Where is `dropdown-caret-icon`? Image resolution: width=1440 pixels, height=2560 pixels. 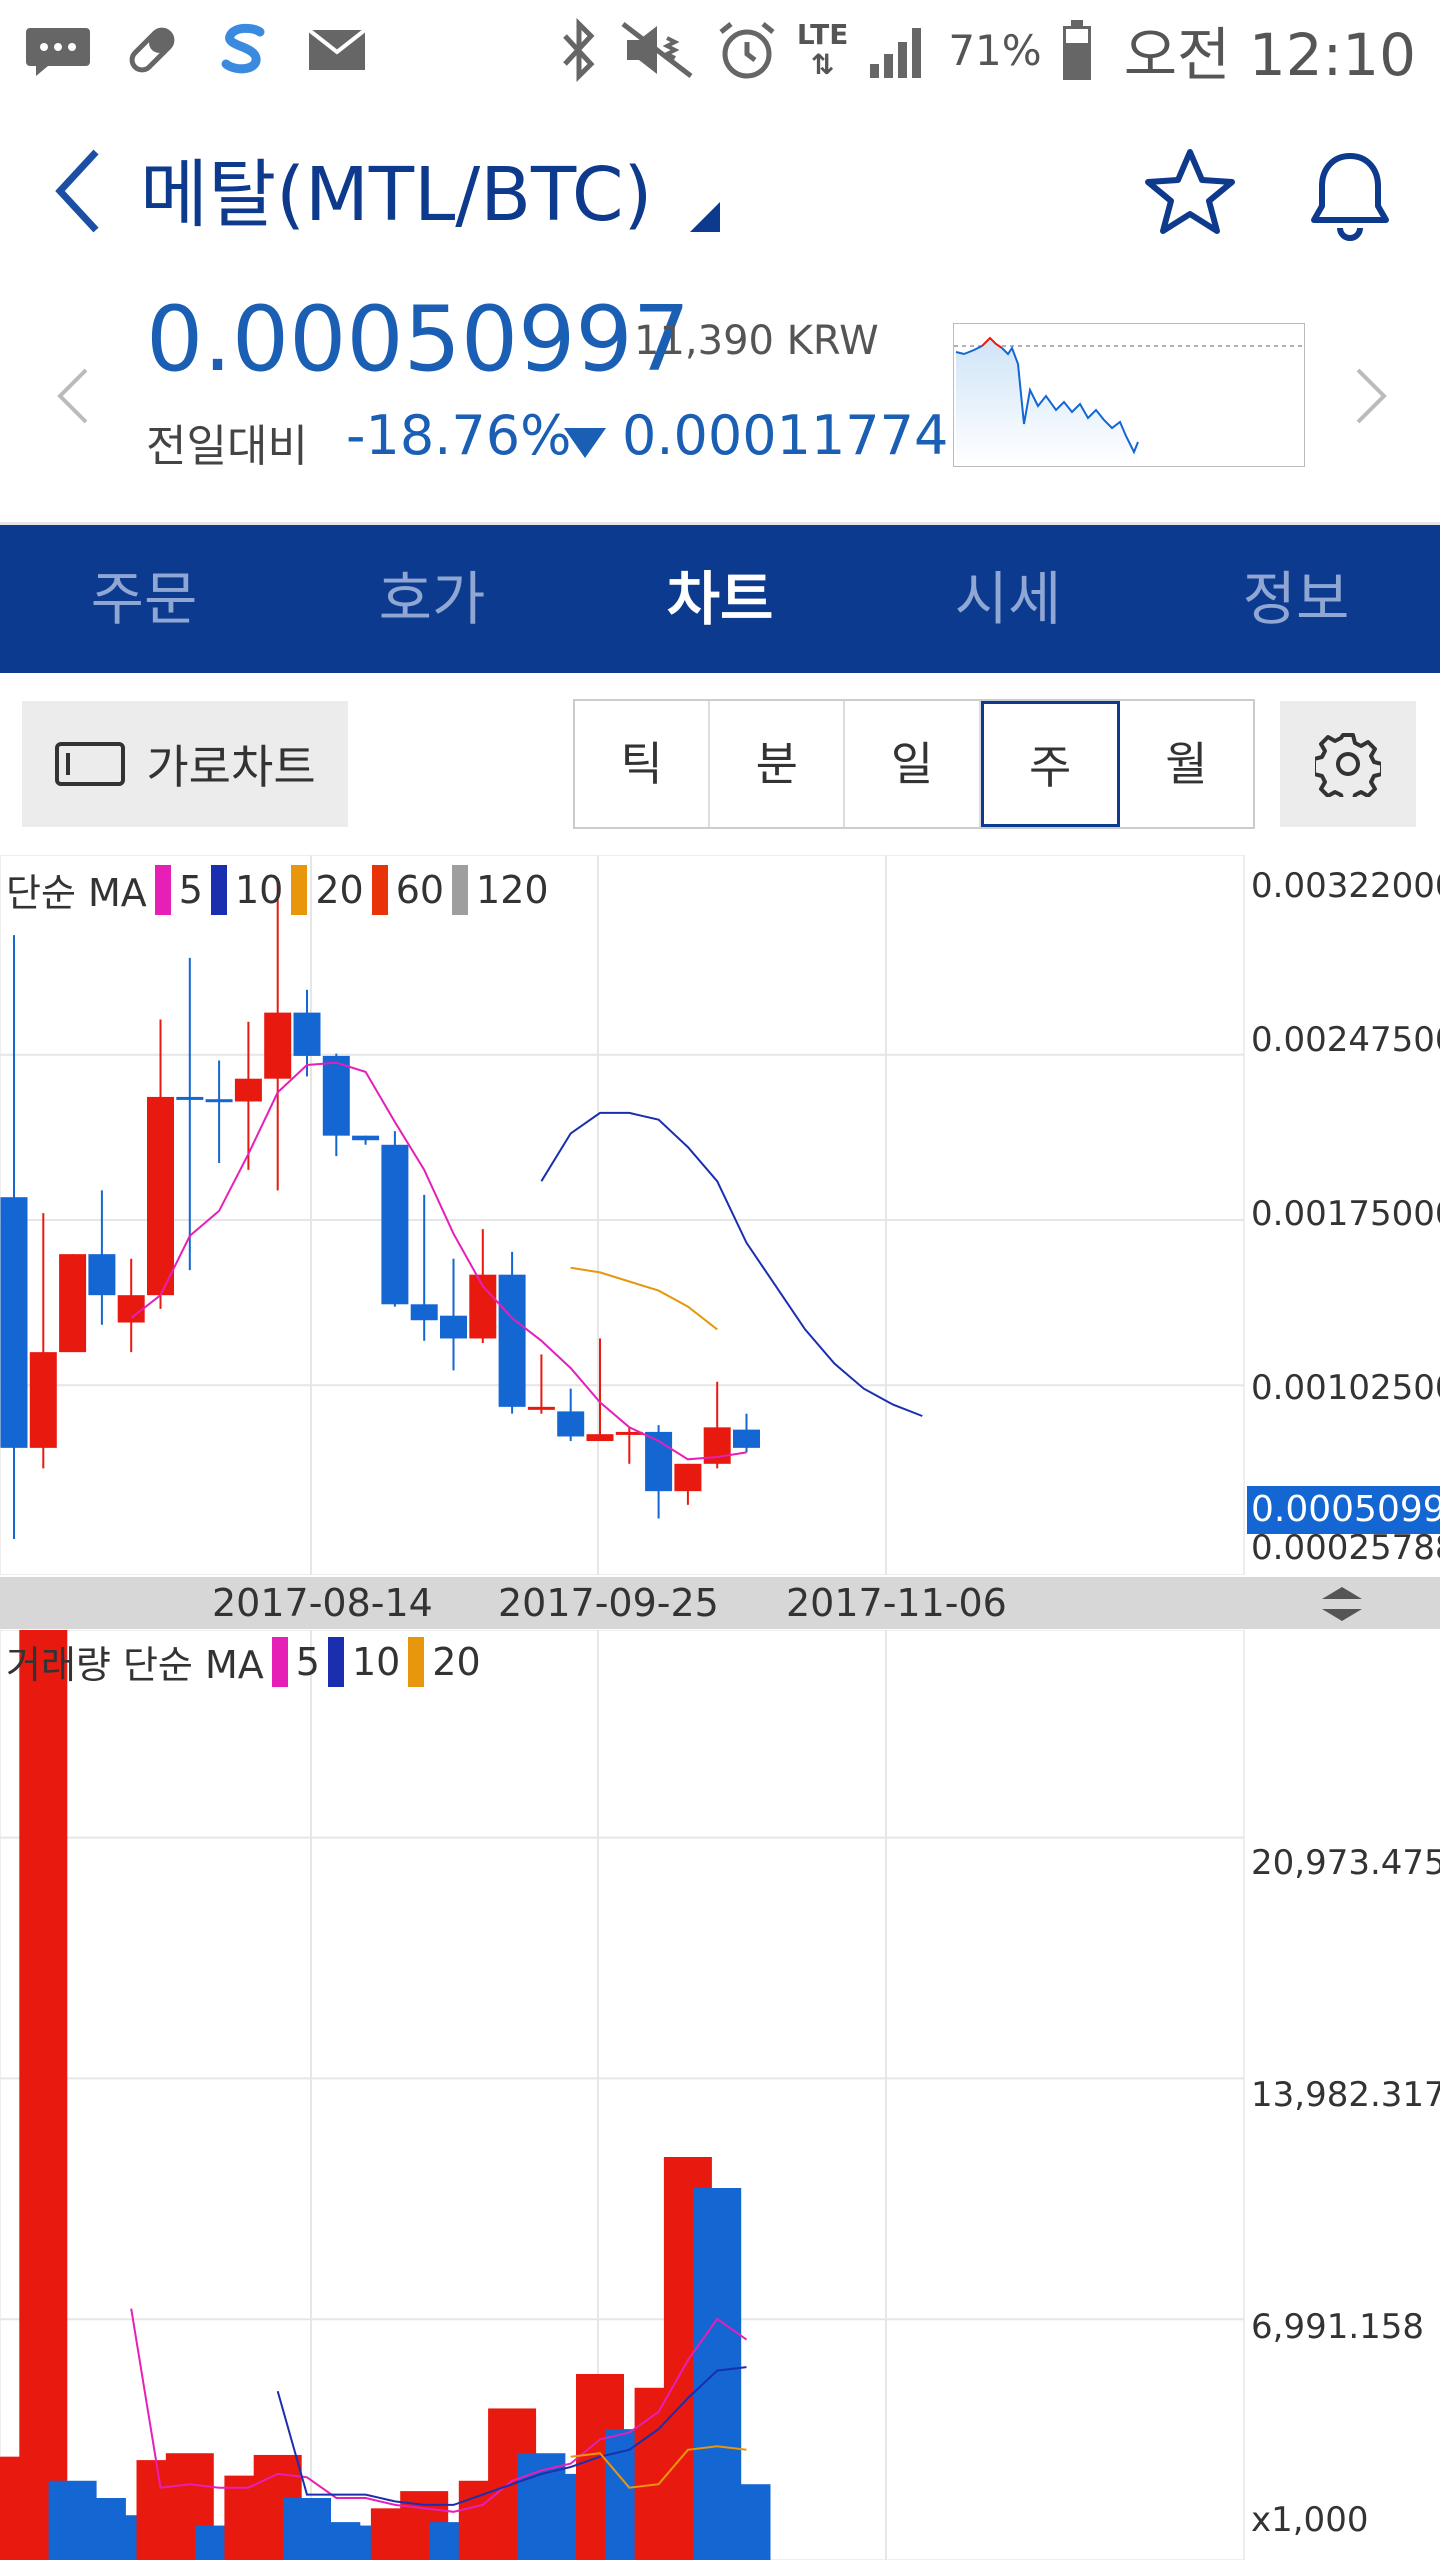
dropdown-caret-icon is located at coordinates (705, 217).